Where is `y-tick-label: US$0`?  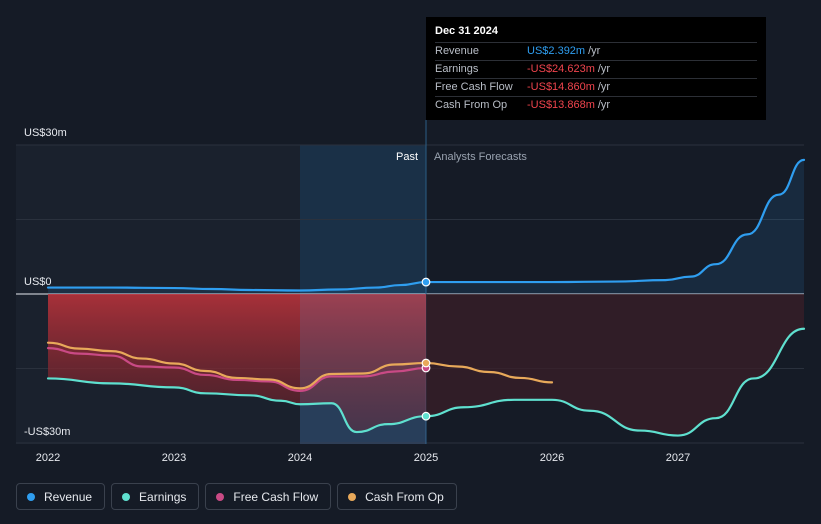 y-tick-label: US$0 is located at coordinates (38, 282).